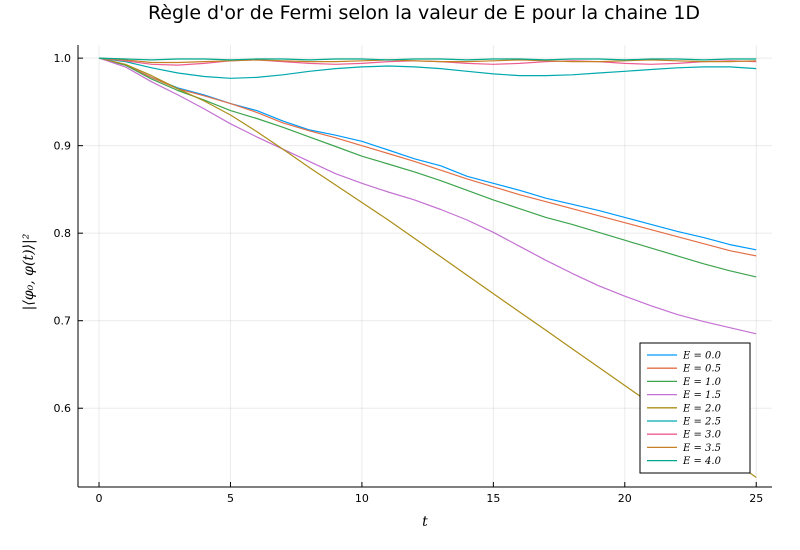 This screenshot has height=550, width=800. Describe the element at coordinates (99, 498) in the screenshot. I see `x-tick-label: 0` at that location.